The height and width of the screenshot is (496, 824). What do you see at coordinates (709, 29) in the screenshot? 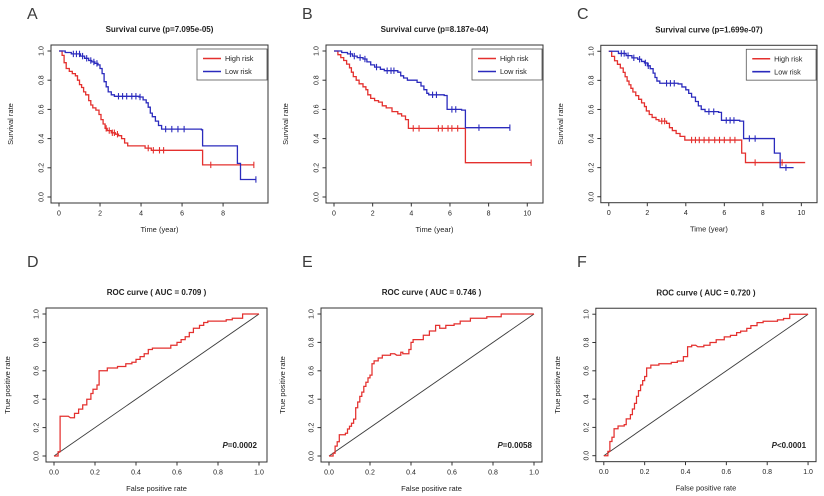
I see `svg-text: Survival curve (p=1.699e-07)` at bounding box center [709, 29].